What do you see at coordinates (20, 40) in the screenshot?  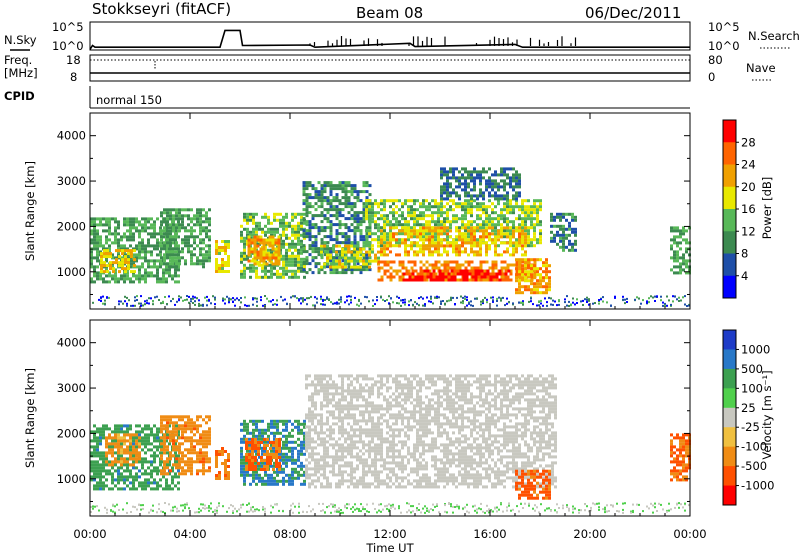 I see `nsky-label: N.Sky` at bounding box center [20, 40].